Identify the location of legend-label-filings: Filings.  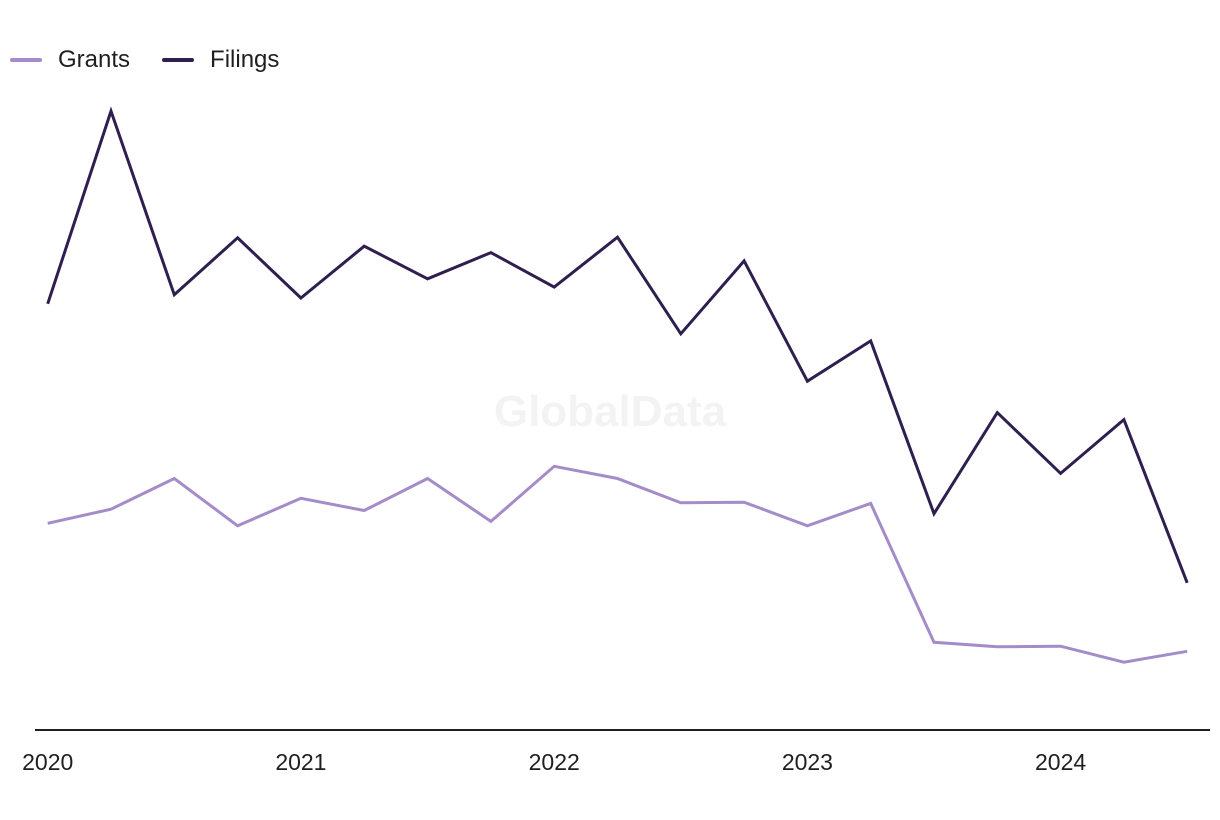
(245, 59).